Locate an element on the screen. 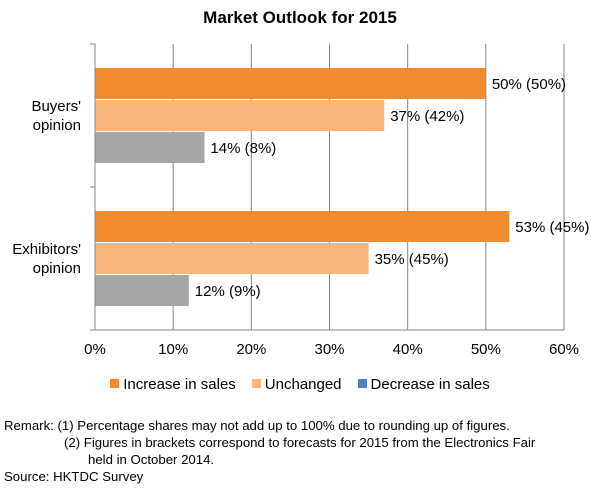  data-label: 35% (45%) is located at coordinates (412, 259).